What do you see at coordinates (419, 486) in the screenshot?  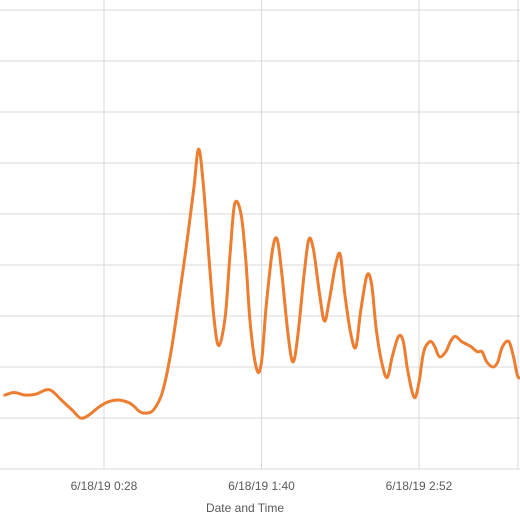 I see `x-tick-label: 6/18/19 2:52` at bounding box center [419, 486].